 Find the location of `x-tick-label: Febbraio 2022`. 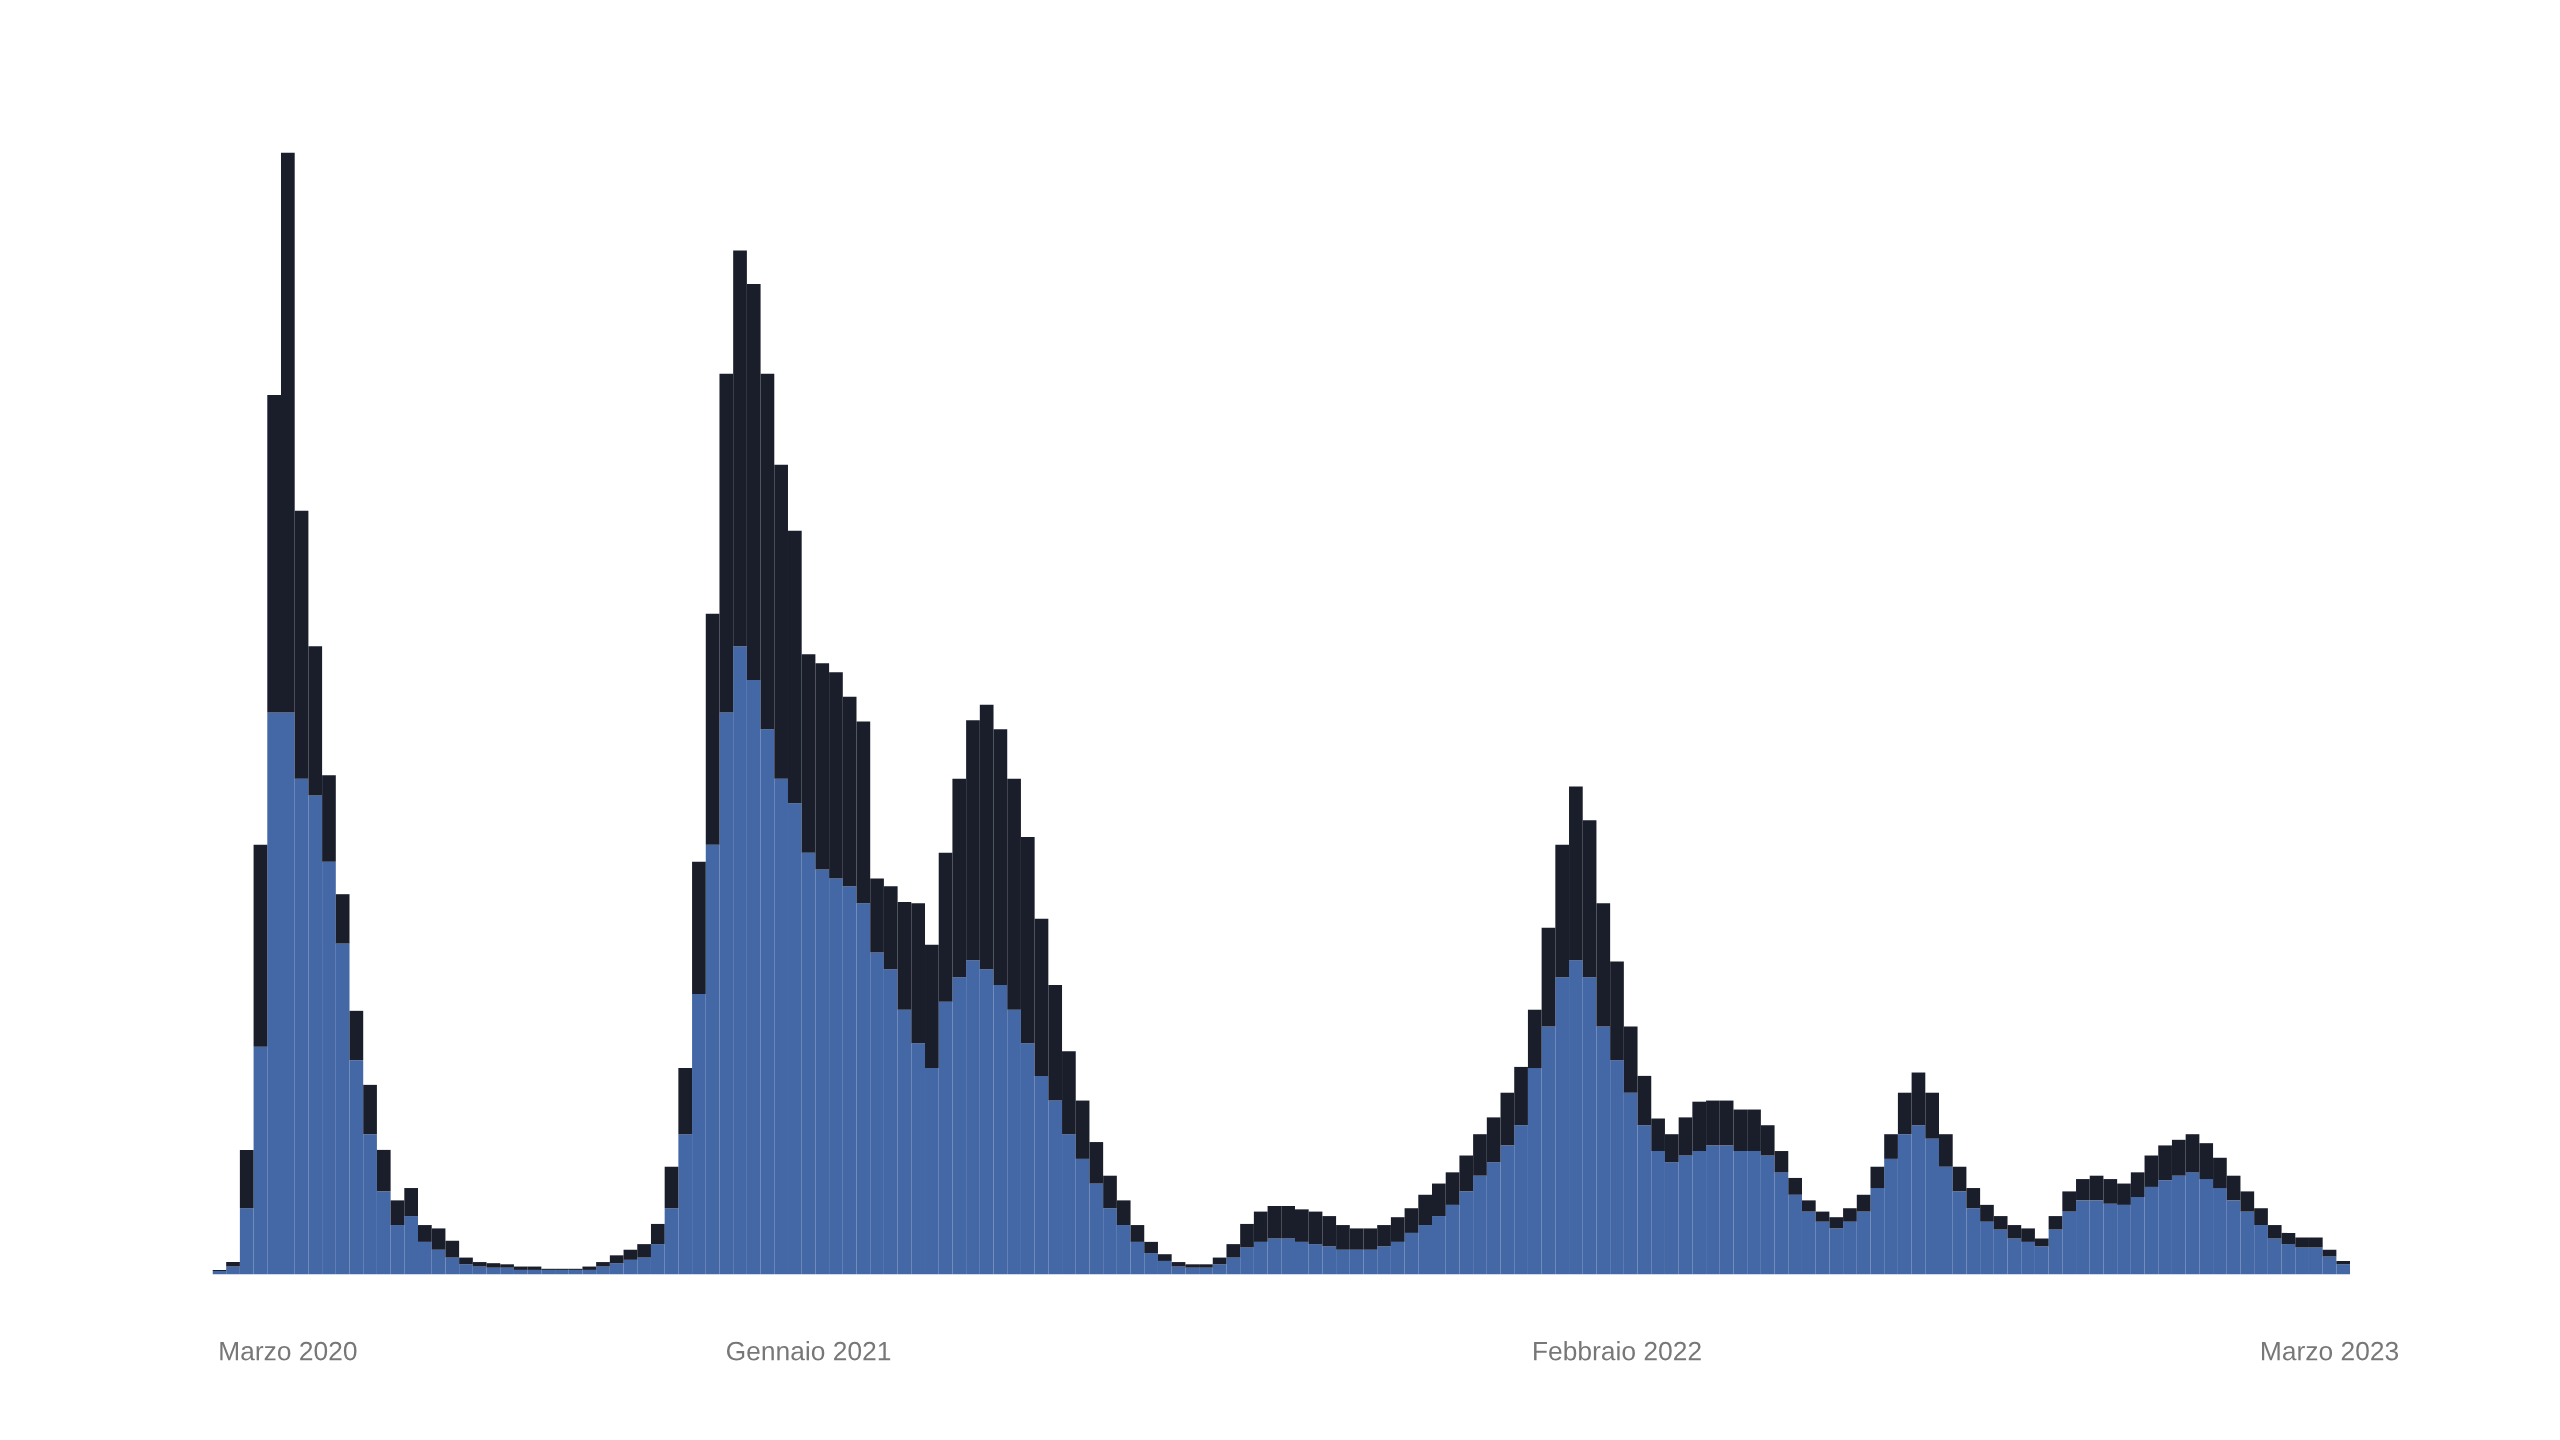

x-tick-label: Febbraio 2022 is located at coordinates (1617, 1351).